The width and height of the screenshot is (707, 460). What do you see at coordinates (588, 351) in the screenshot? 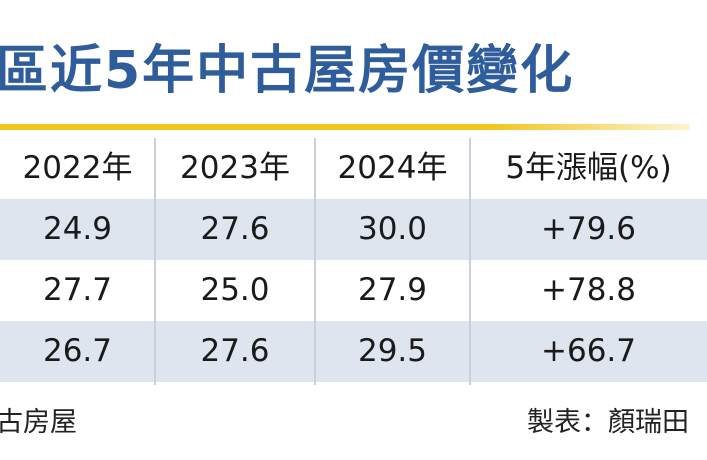
I see `table-cell: +66.7` at bounding box center [588, 351].